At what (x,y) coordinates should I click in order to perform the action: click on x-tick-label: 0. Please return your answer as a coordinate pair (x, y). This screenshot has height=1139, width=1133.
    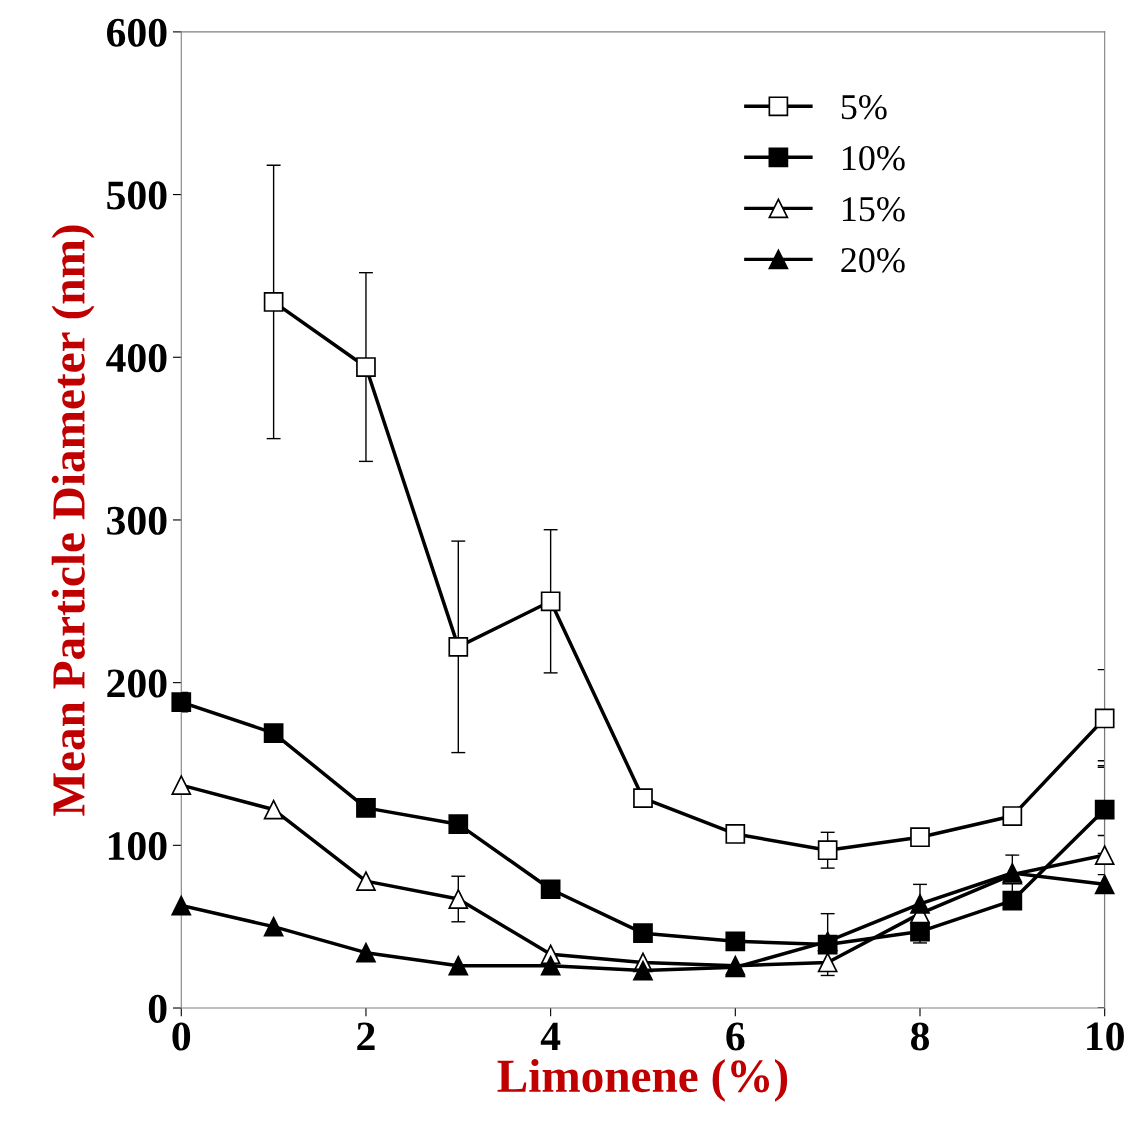
    Looking at the image, I should click on (181, 1036).